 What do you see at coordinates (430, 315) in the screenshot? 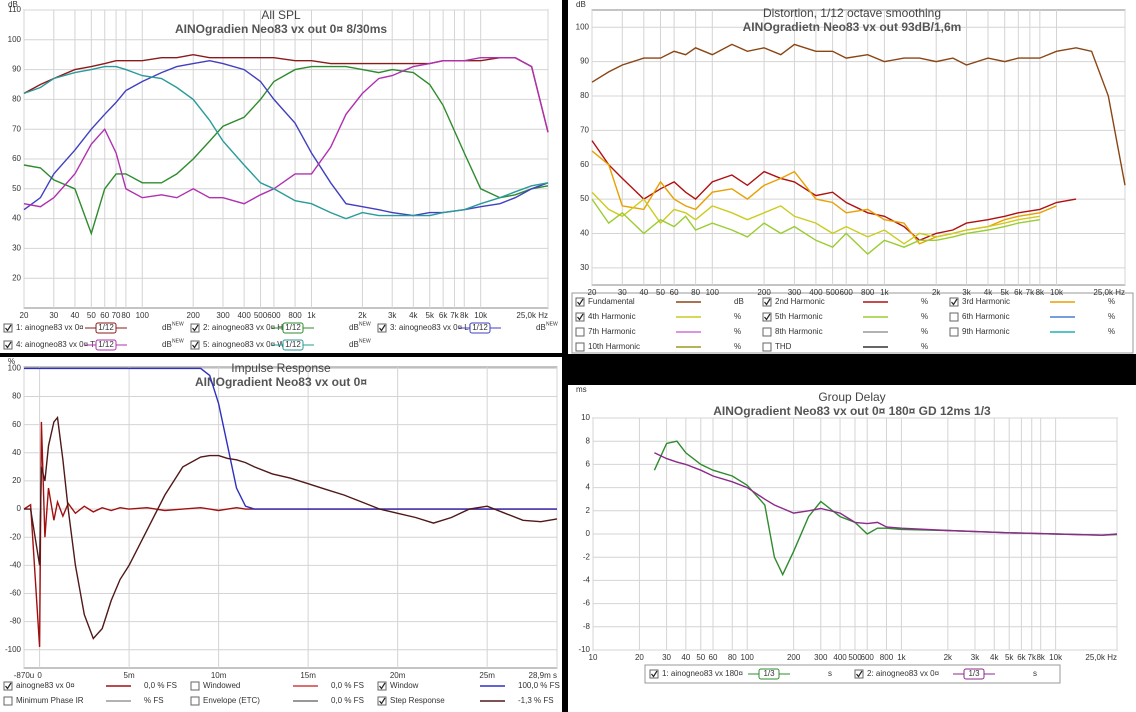
I see `x-tick-label: 5k` at bounding box center [430, 315].